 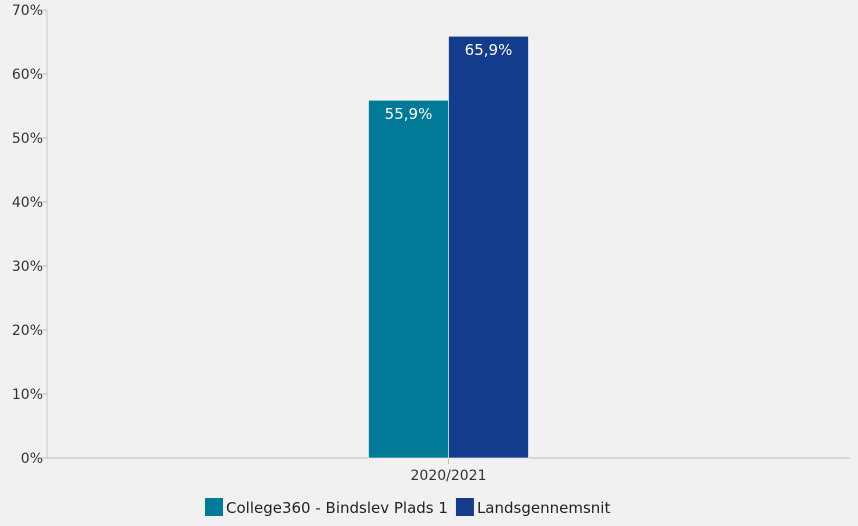 I want to click on y-axis: 0% 10% 20% 30% 40% 50% 60% 70%, so click(x=30, y=235).